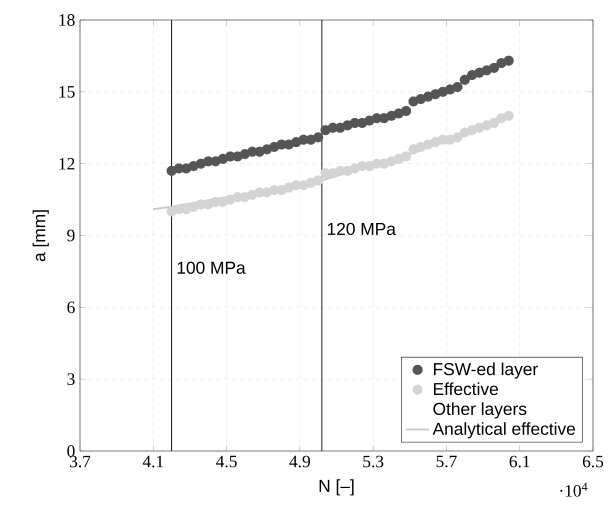 This screenshot has width=611, height=529. Describe the element at coordinates (71, 236) in the screenshot. I see `y-tick-label: 9` at that location.